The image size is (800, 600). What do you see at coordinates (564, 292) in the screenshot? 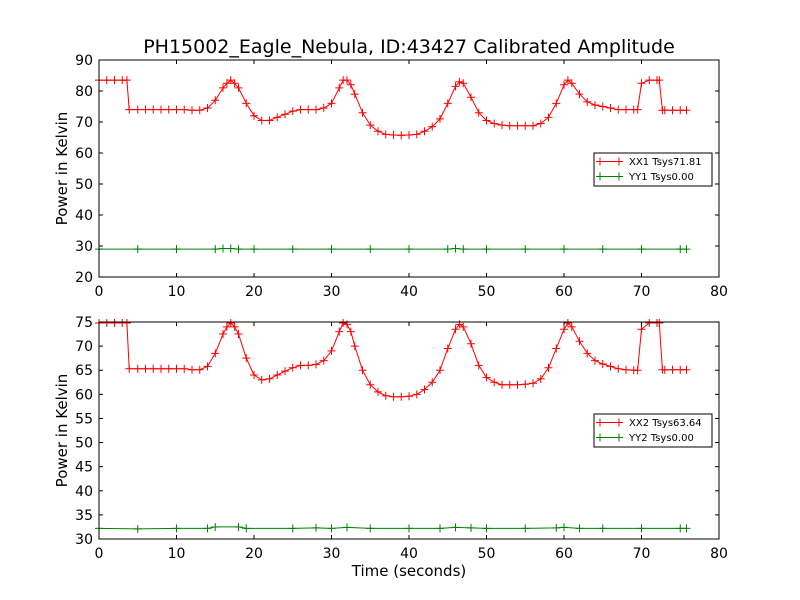
I see `x-tick-label: 60` at bounding box center [564, 292].